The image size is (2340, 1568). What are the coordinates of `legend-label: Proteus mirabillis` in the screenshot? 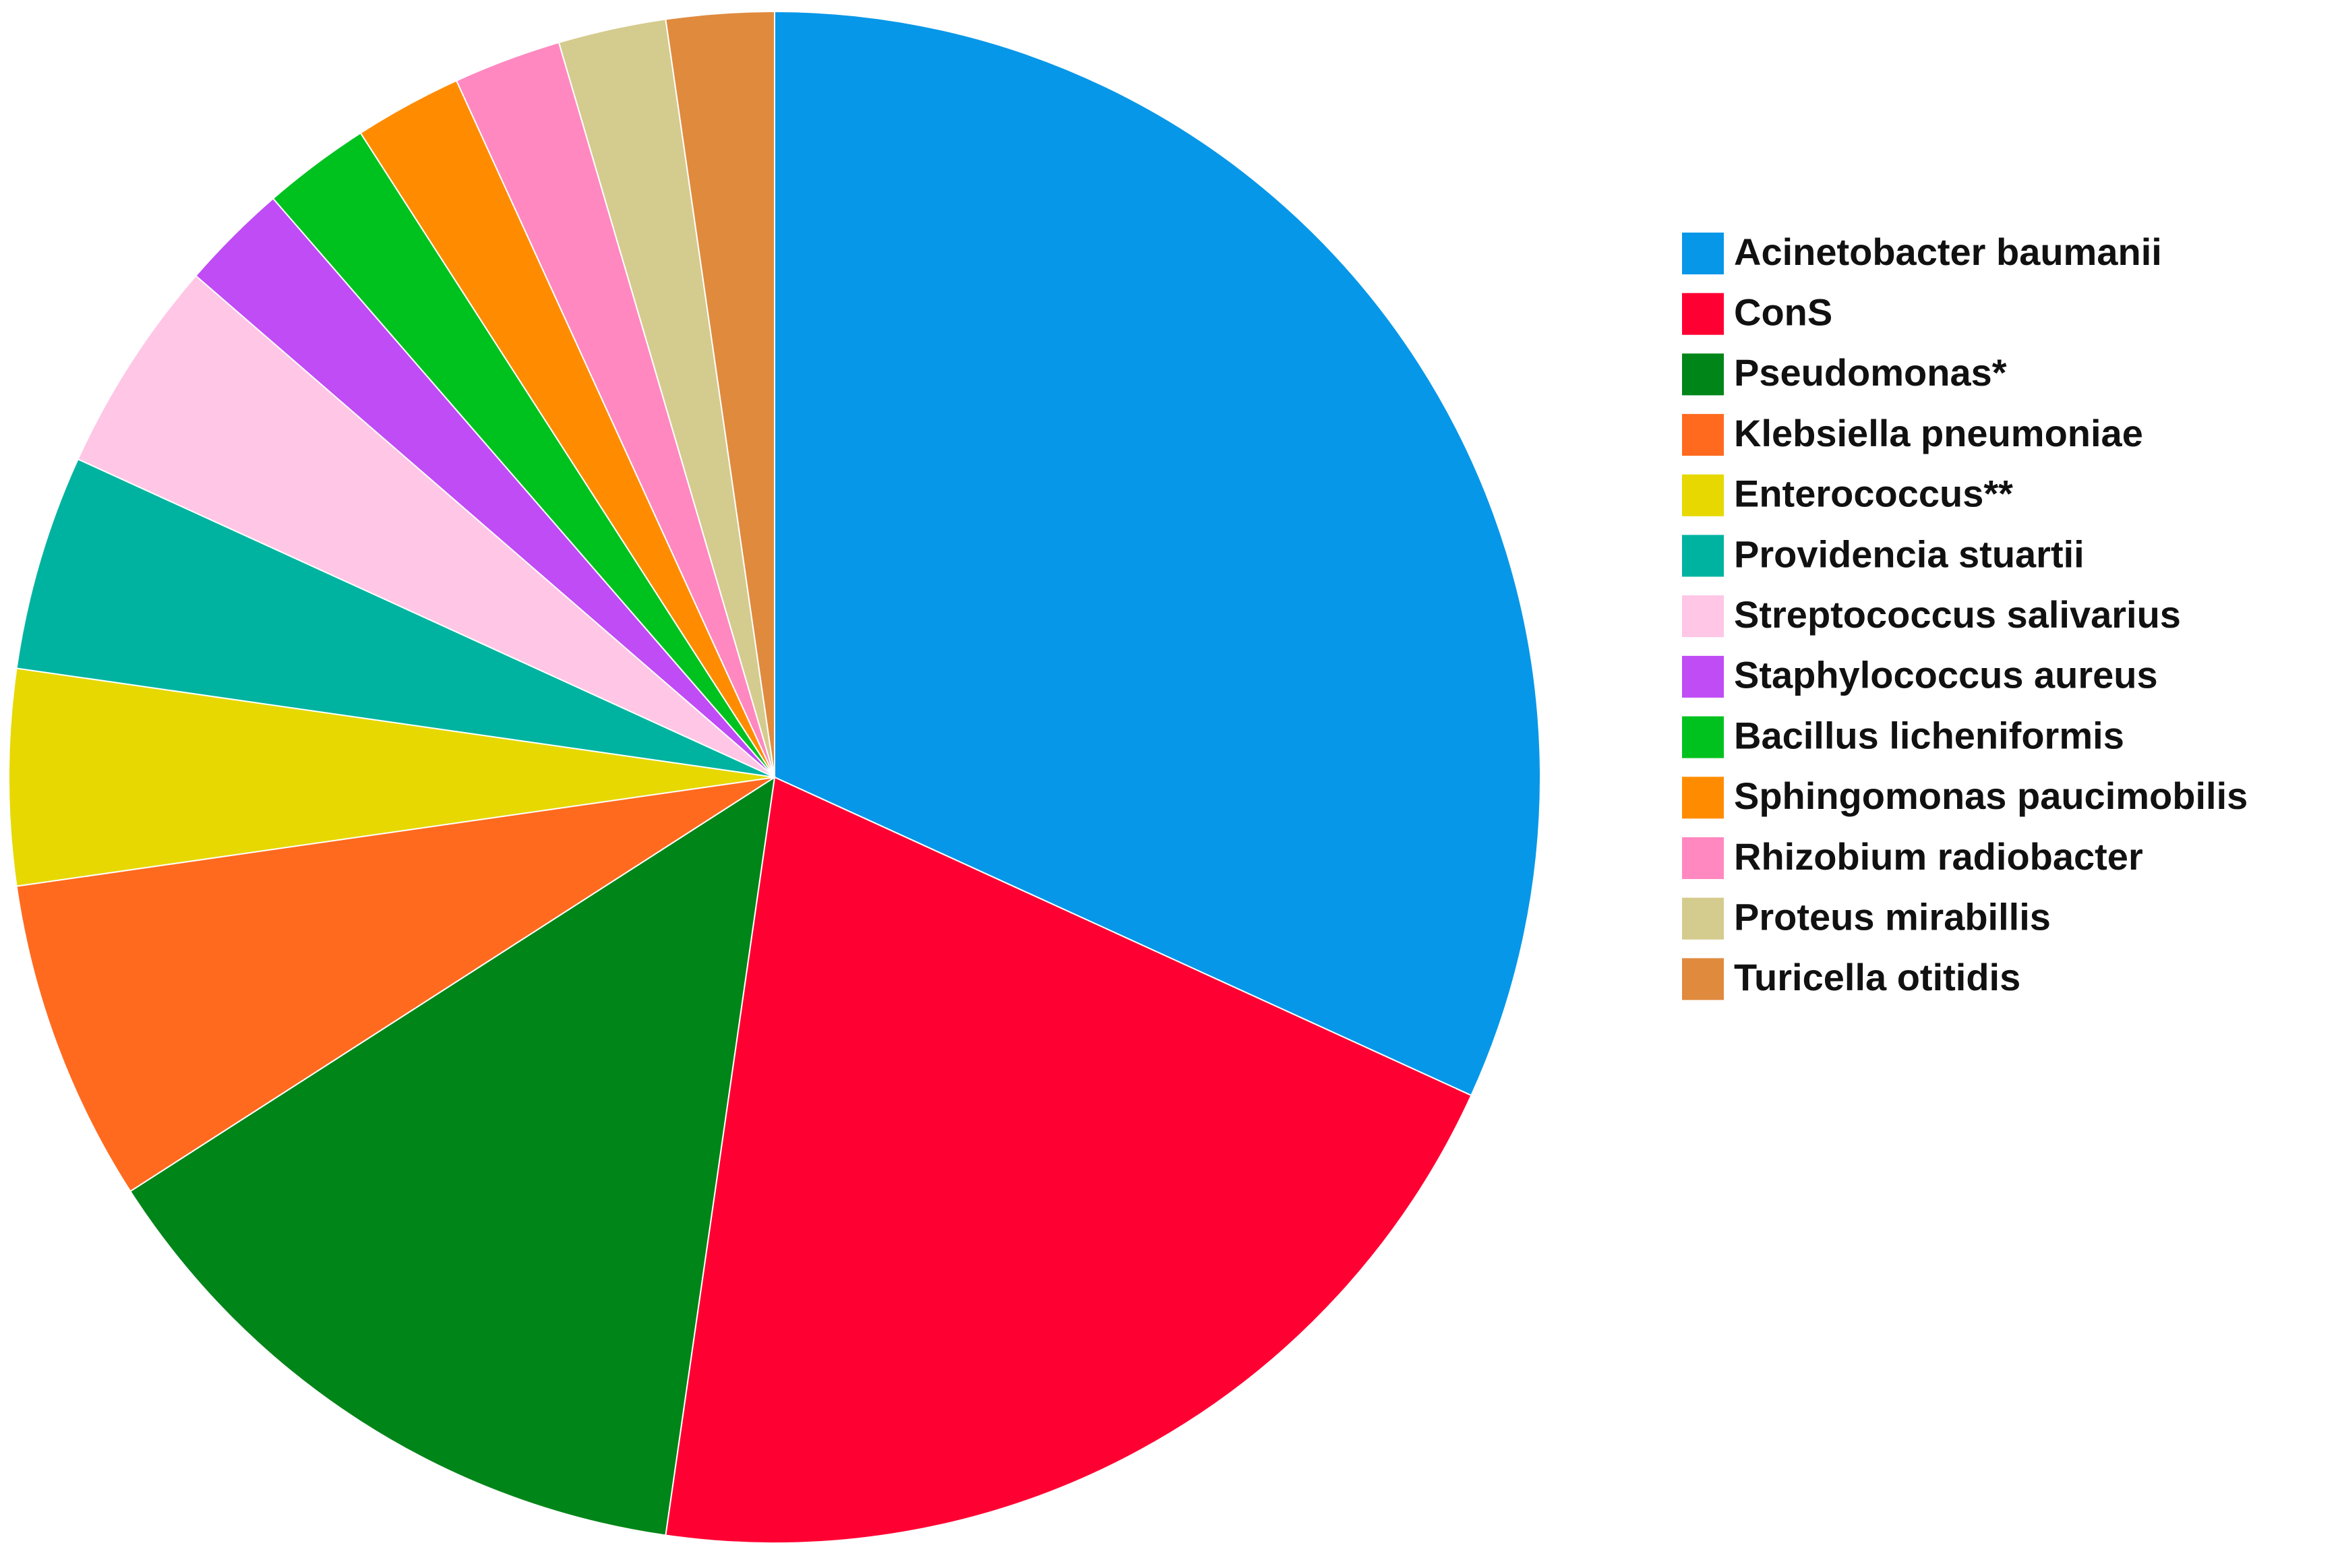 It's located at (1892, 916).